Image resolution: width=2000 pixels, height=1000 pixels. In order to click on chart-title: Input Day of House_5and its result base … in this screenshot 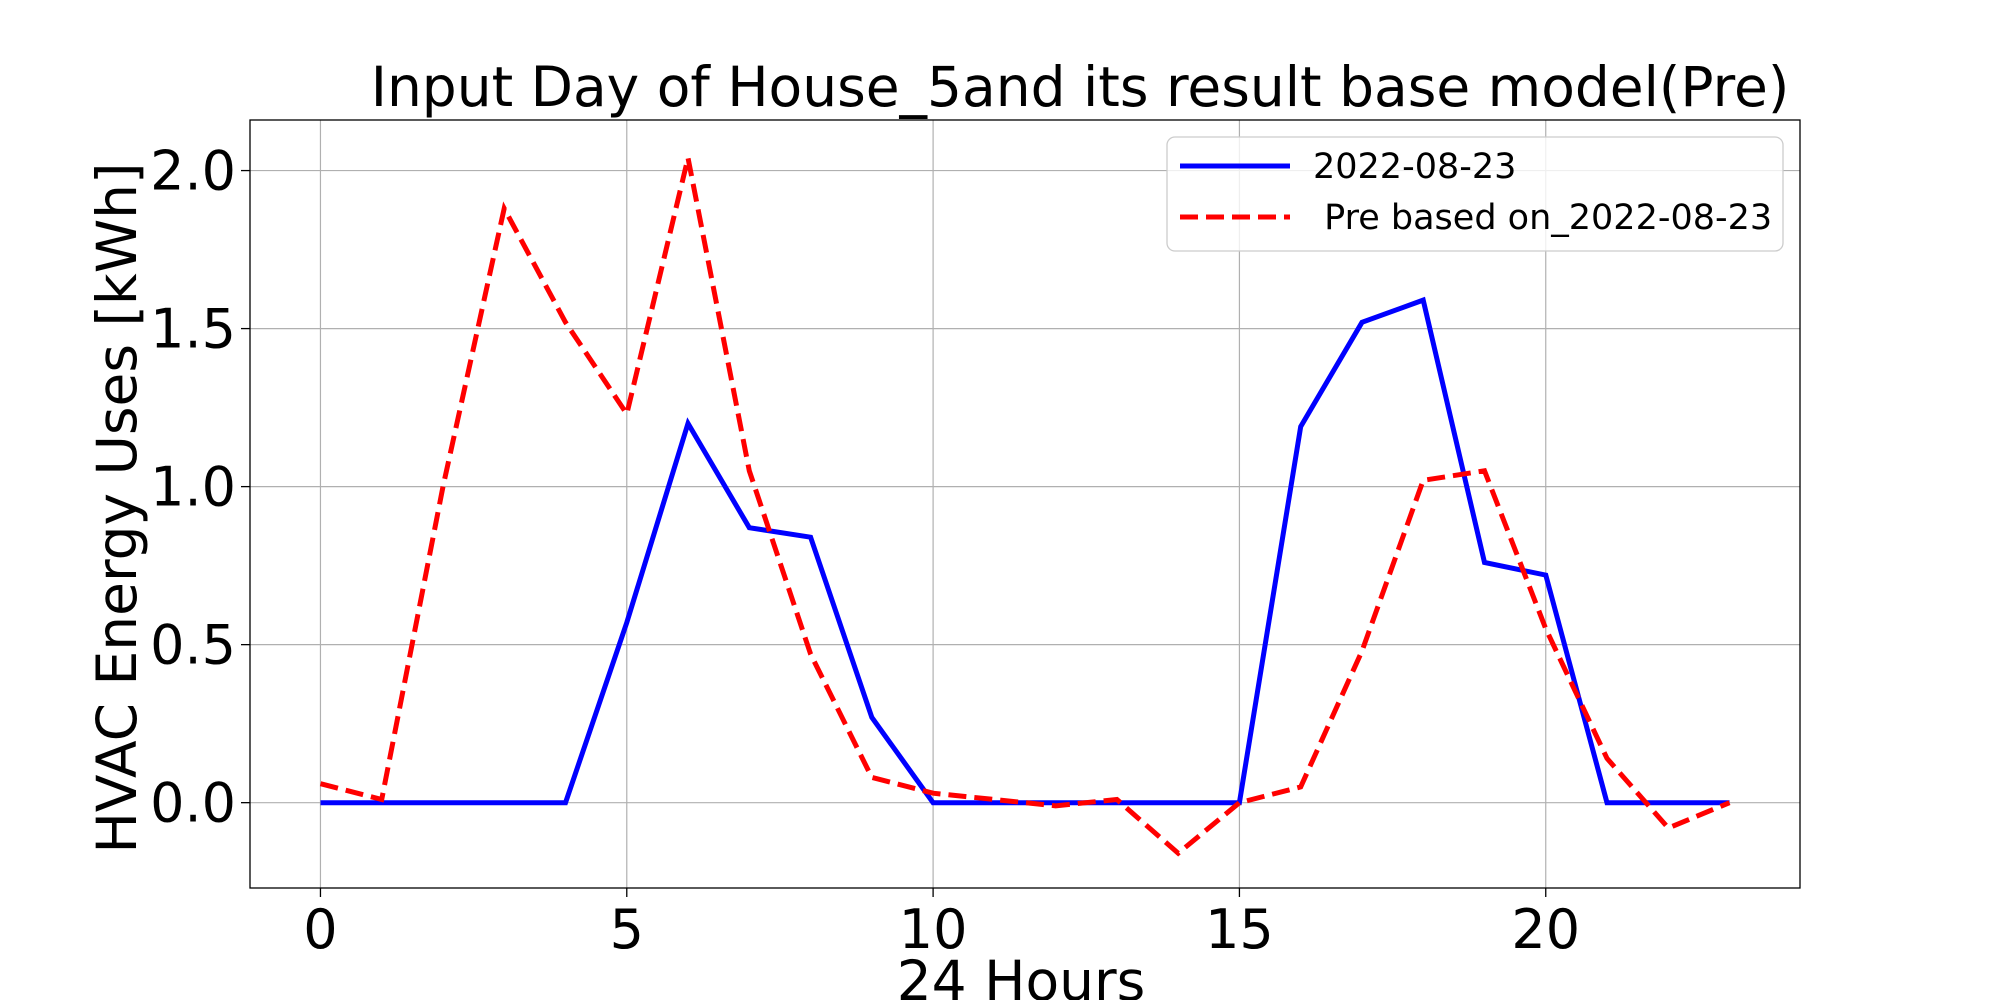, I will do `click(1080, 87)`.